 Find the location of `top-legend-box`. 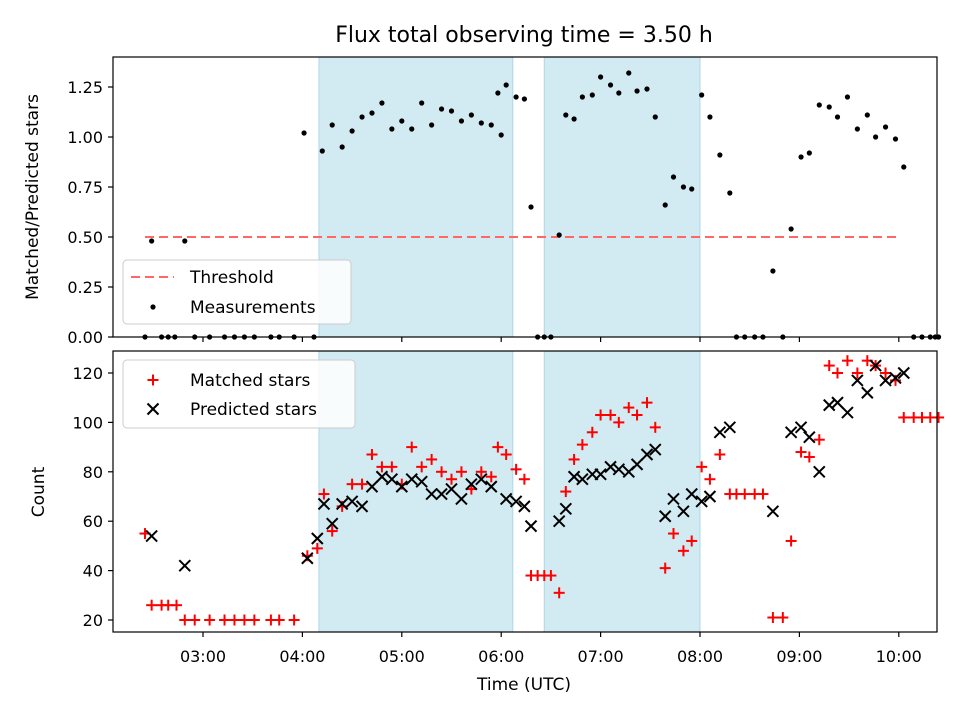

top-legend-box is located at coordinates (237, 292).